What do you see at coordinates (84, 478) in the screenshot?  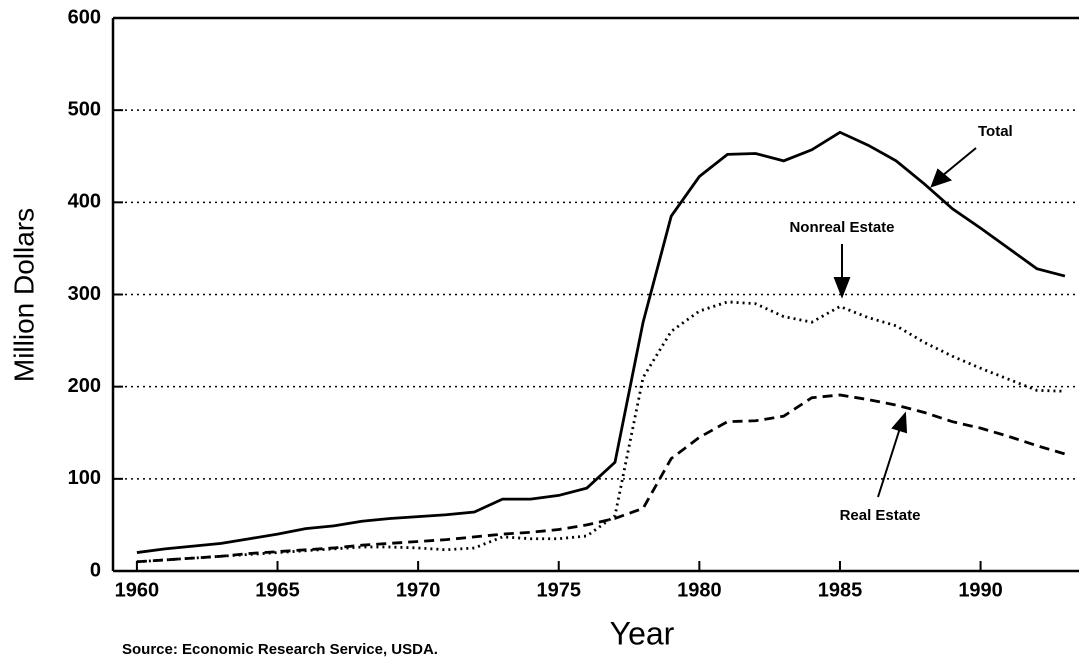 I see `y-tick-label: 100` at bounding box center [84, 478].